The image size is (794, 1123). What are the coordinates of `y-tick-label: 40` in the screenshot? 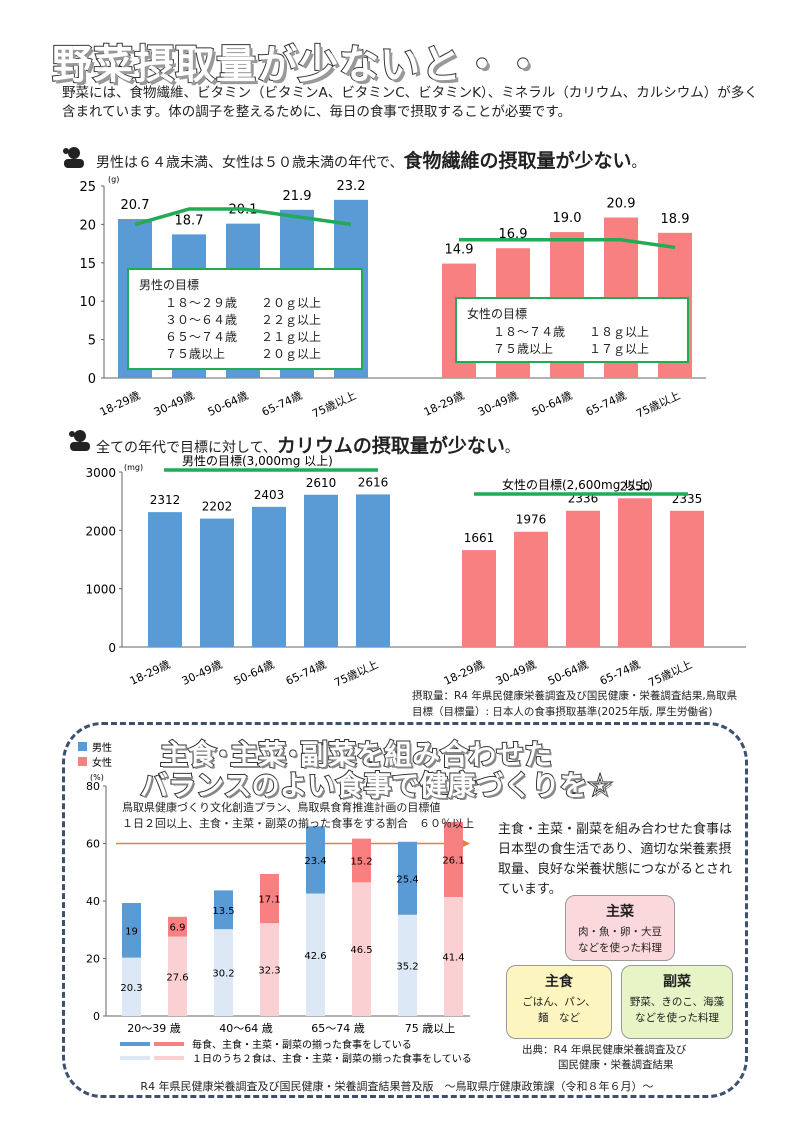 It's located at (93, 901).